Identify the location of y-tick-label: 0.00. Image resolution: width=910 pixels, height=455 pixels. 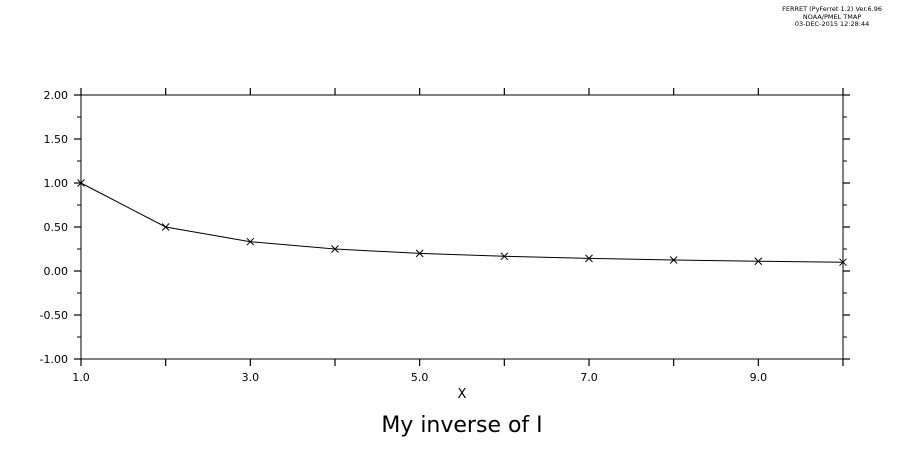
(56, 271).